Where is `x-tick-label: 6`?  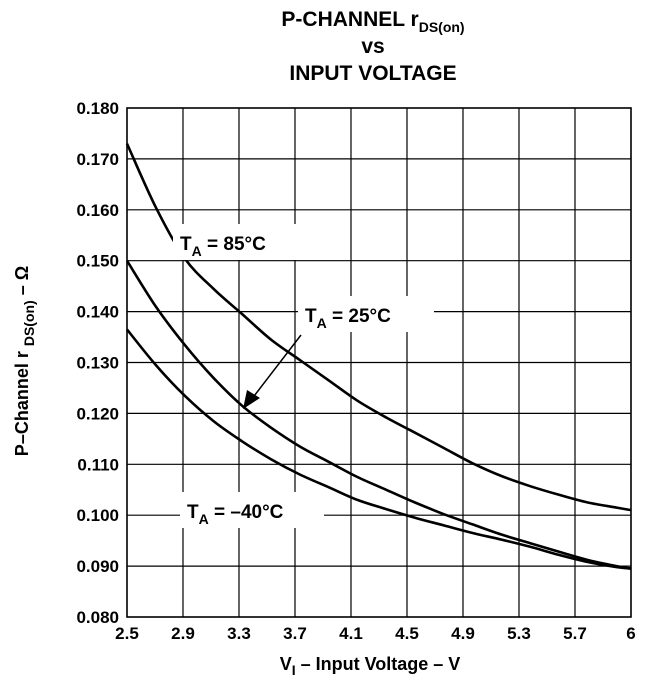 x-tick-label: 6 is located at coordinates (630, 633).